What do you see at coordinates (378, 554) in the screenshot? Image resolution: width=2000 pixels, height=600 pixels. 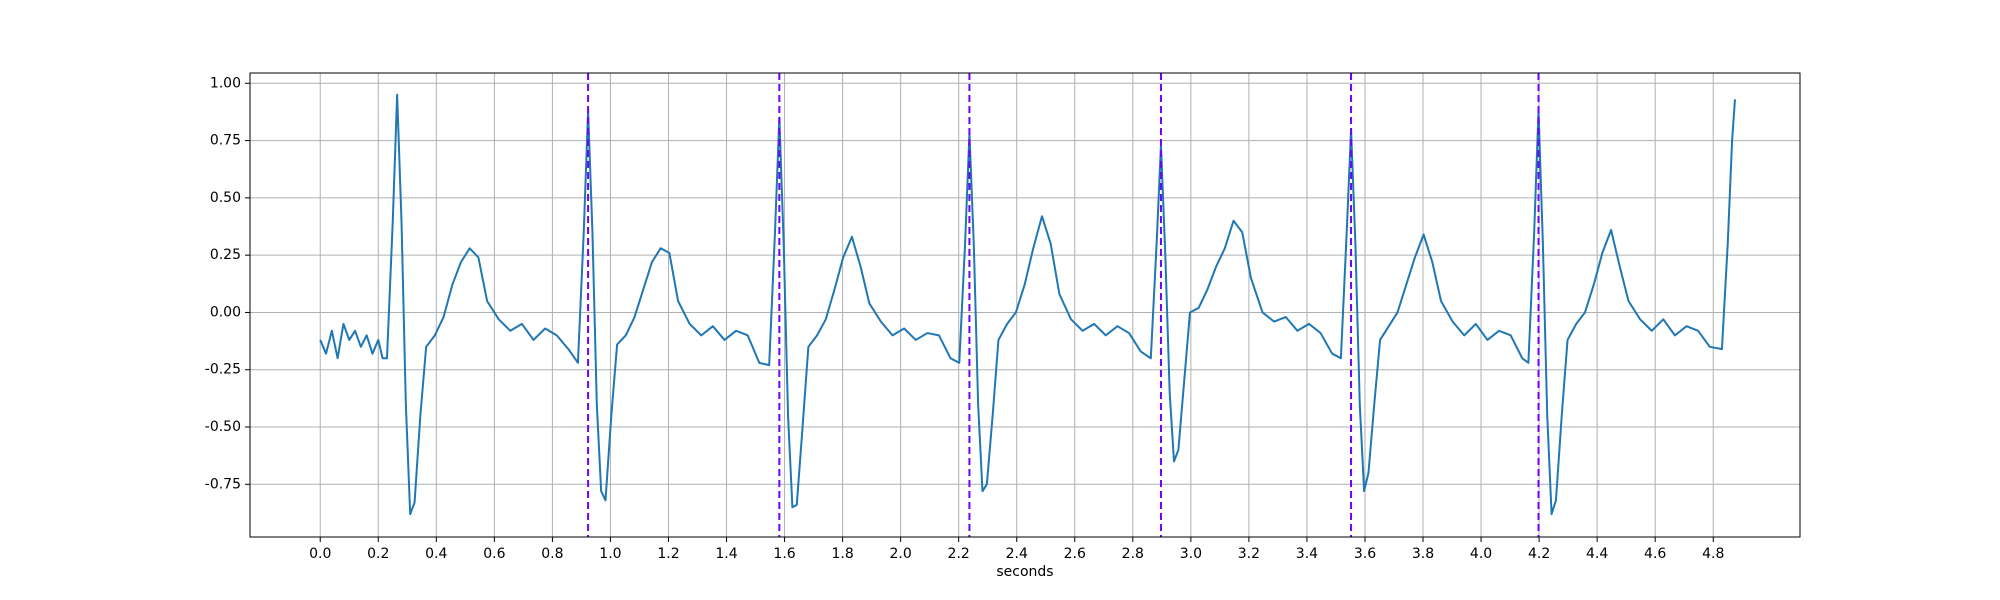 I see `x-tick-label: 0.2` at bounding box center [378, 554].